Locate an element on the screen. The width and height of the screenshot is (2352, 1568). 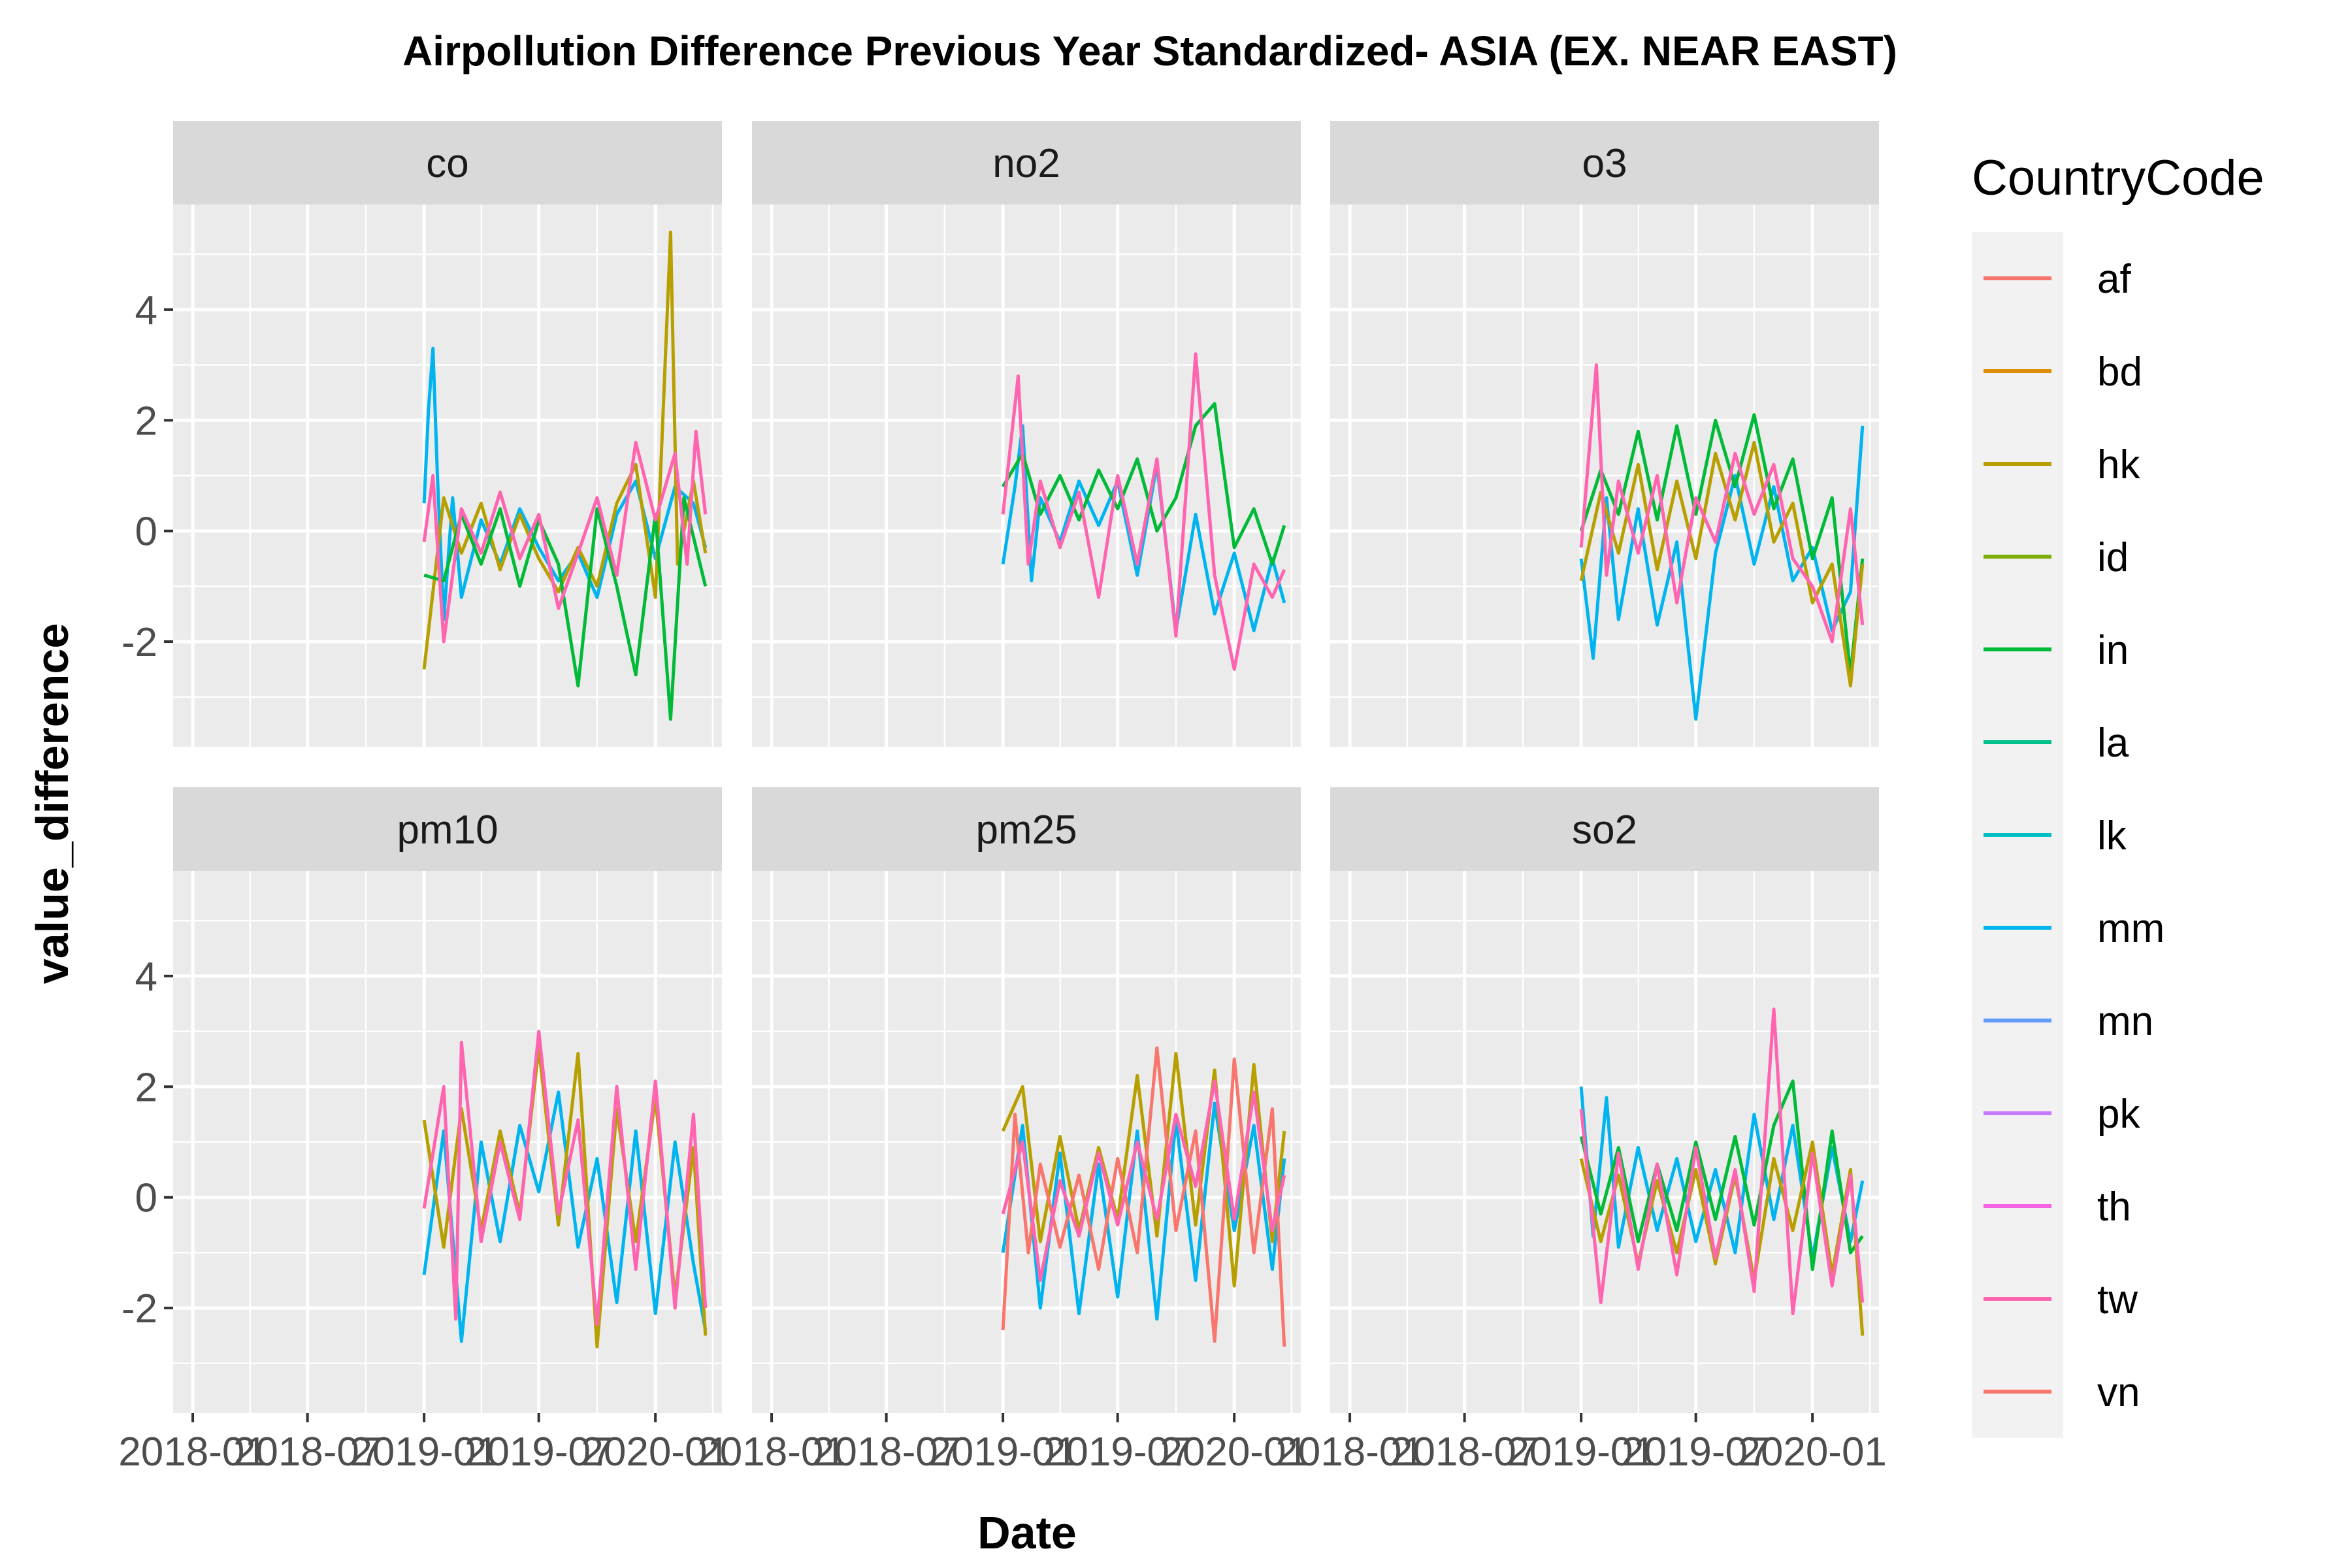
facet-panel-o3: o3 is located at coordinates (1604, 434).